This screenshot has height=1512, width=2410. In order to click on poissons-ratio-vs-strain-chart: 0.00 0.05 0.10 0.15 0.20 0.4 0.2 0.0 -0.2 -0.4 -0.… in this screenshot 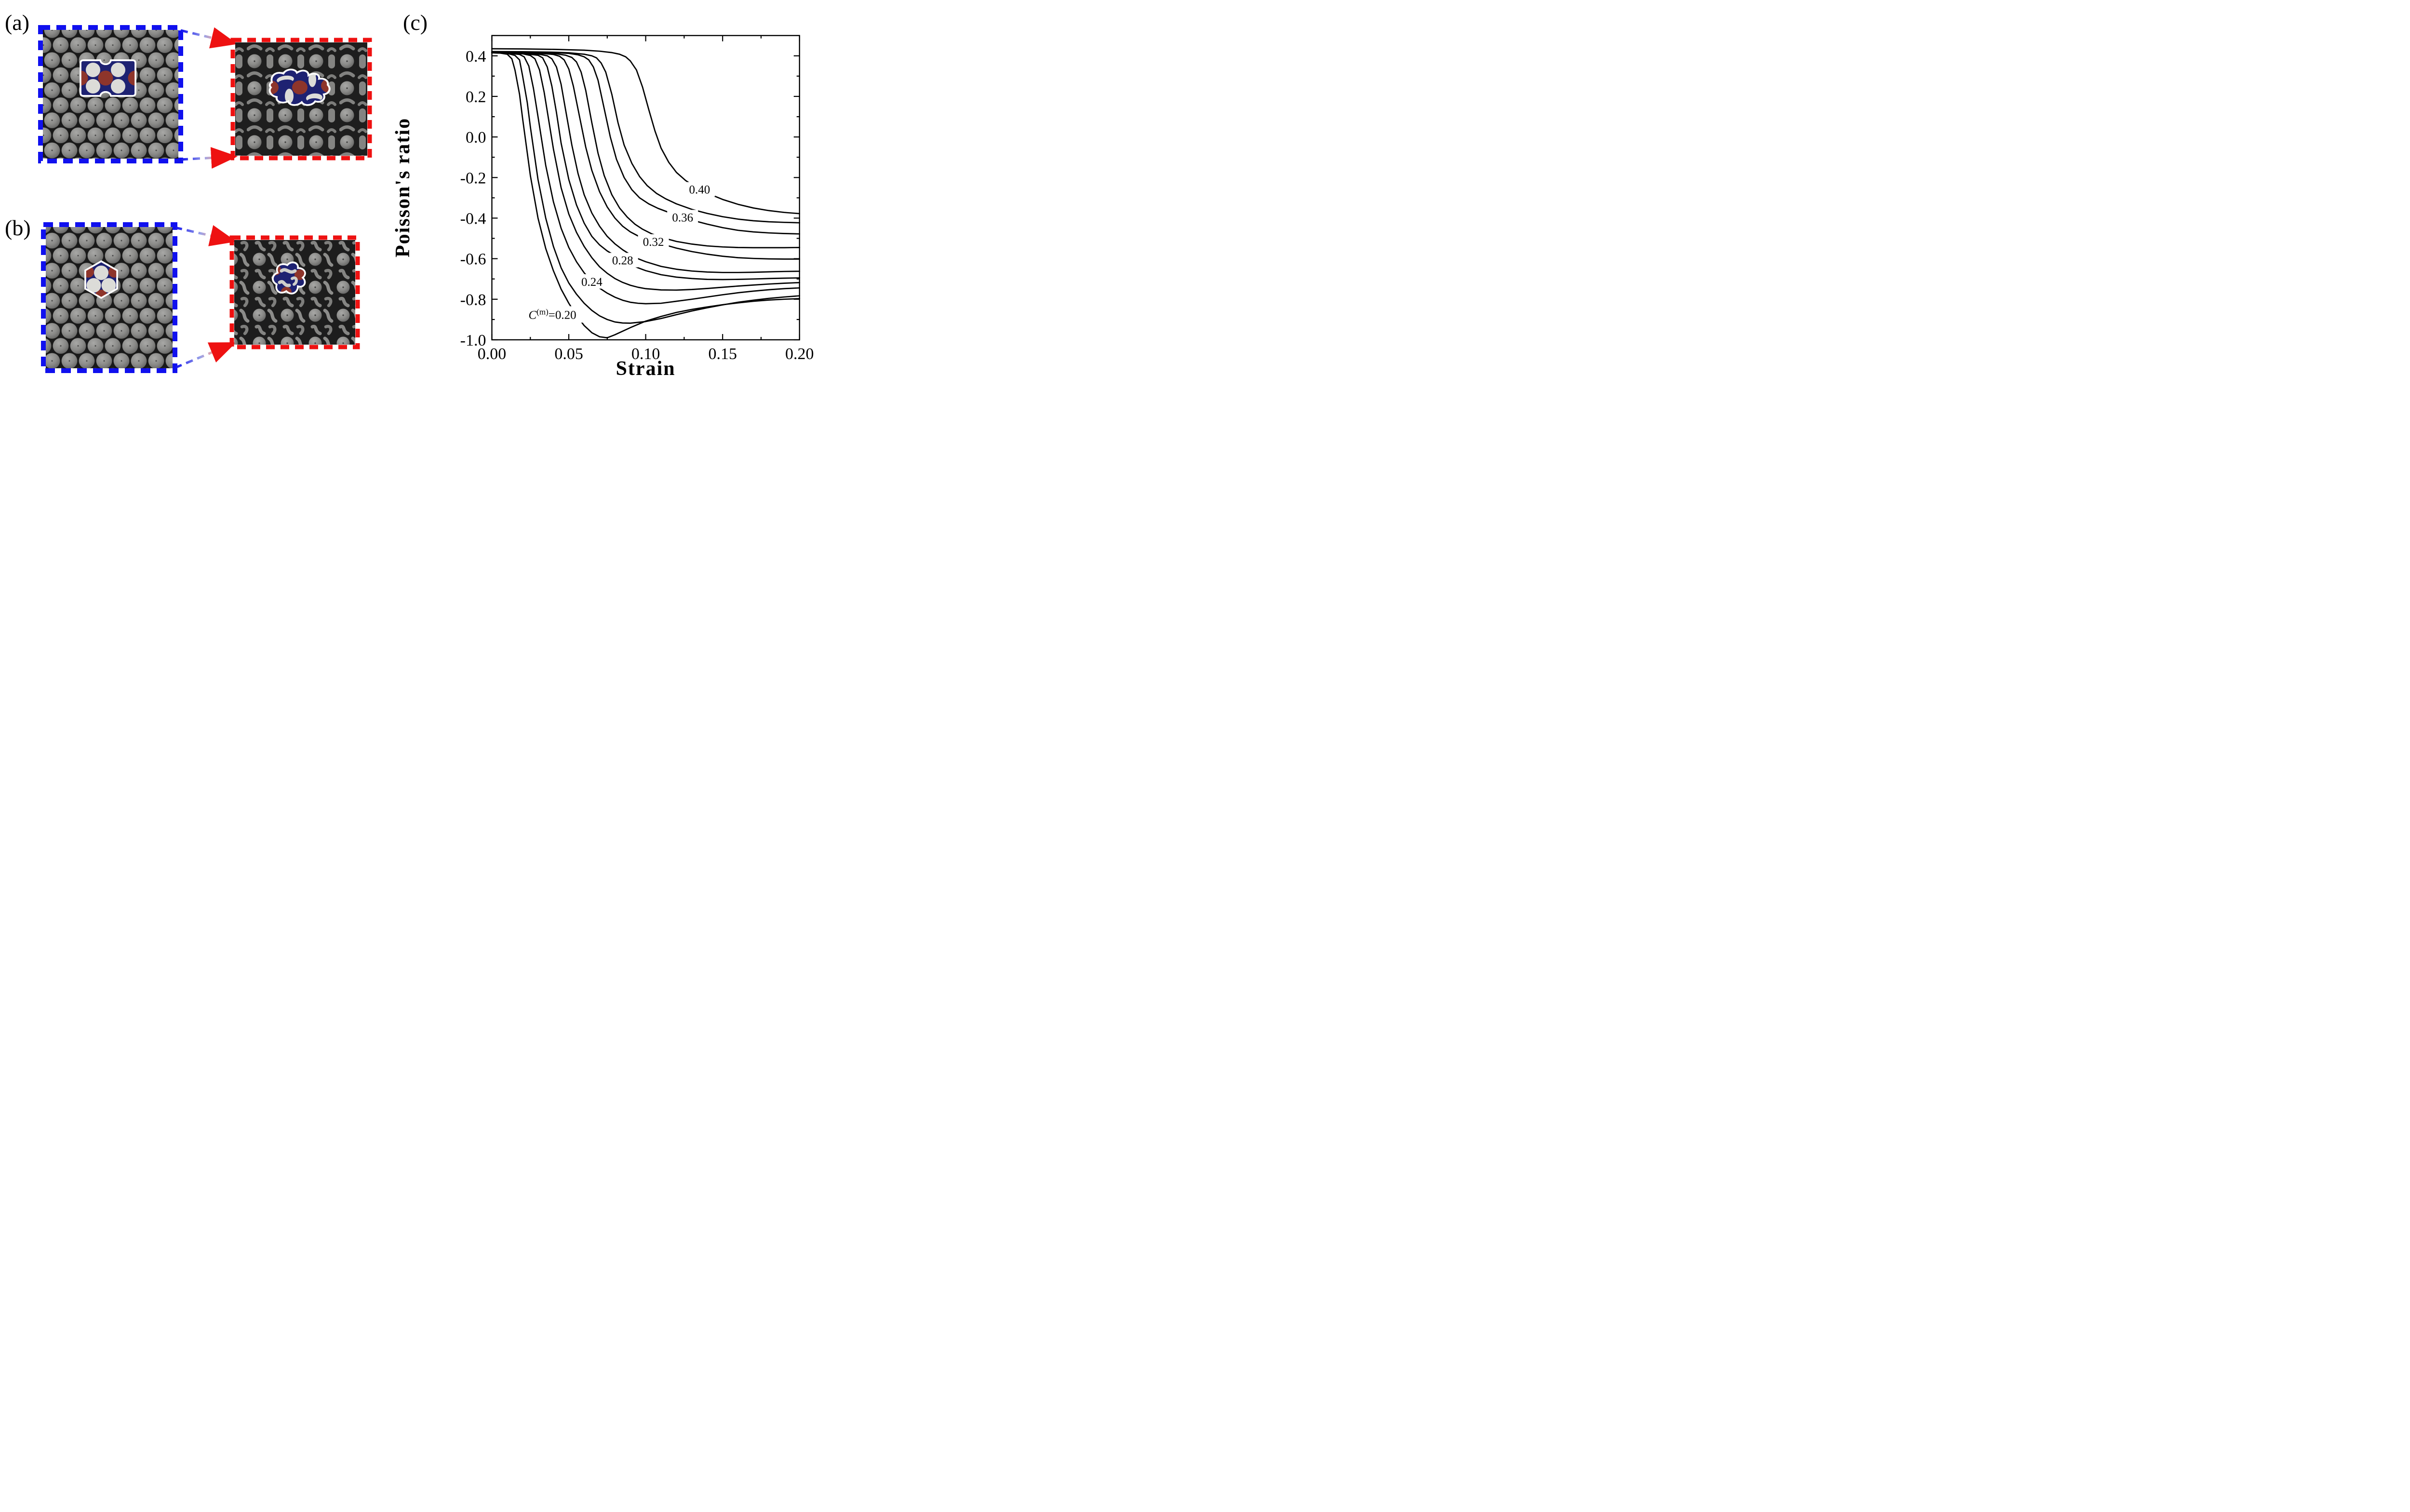, I will do `click(637, 199)`.